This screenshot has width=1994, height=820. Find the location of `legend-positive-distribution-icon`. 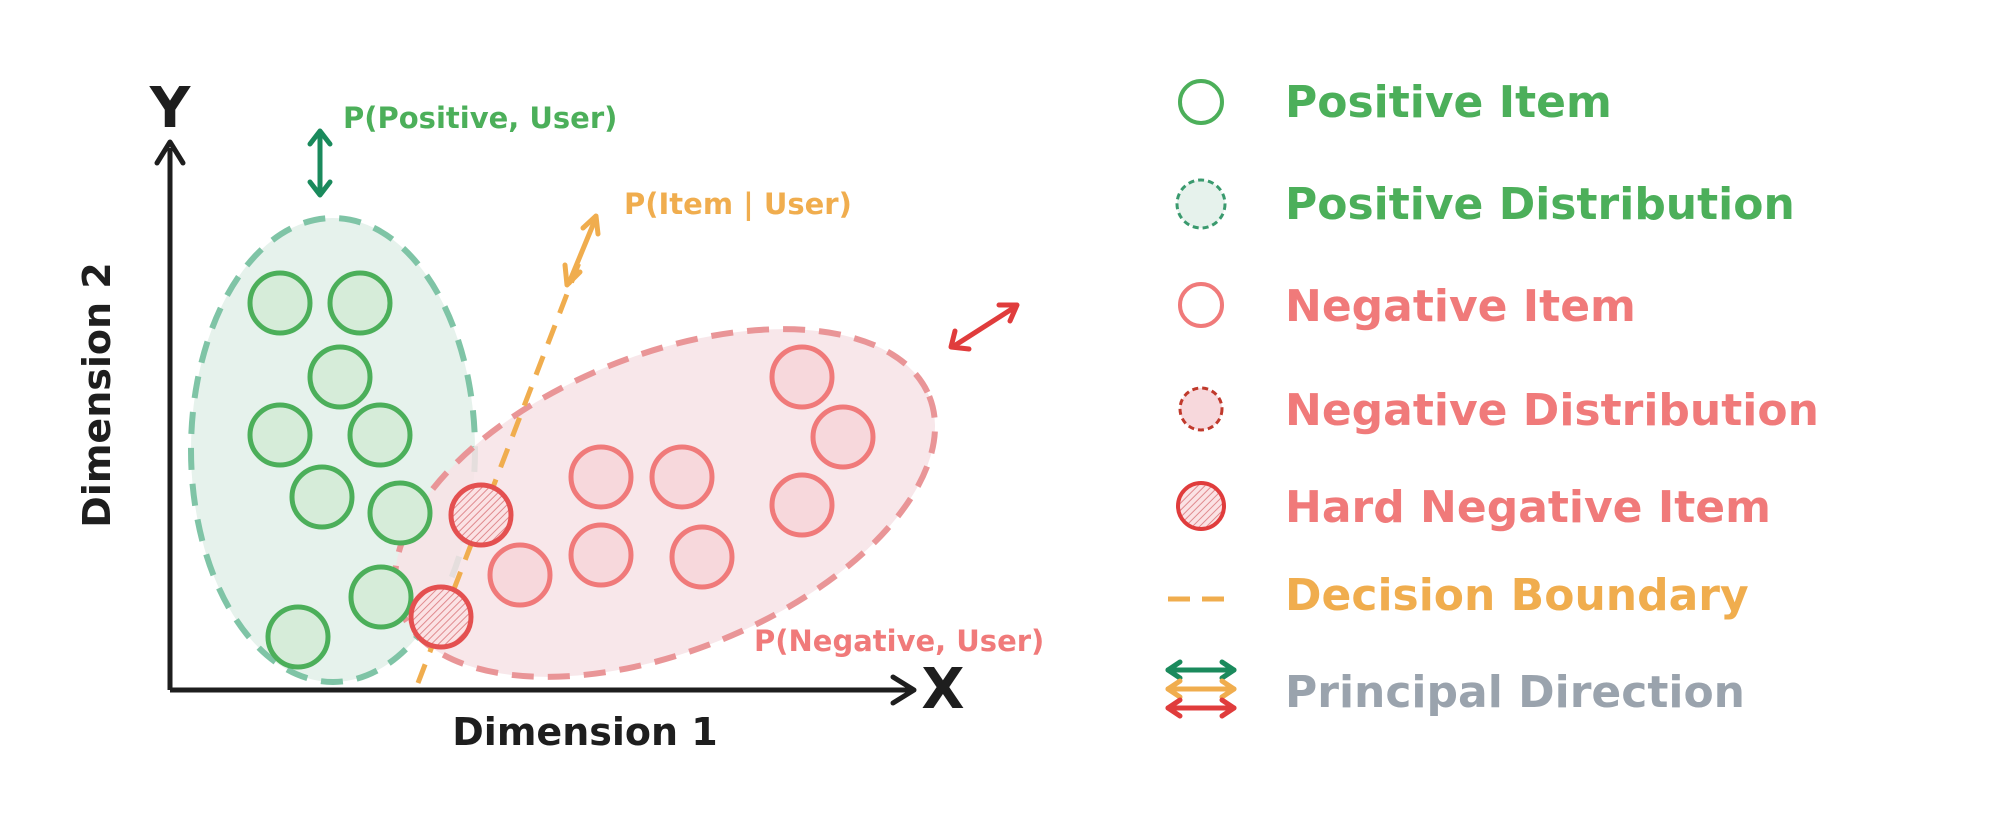

legend-positive-distribution-icon is located at coordinates (1201, 204).